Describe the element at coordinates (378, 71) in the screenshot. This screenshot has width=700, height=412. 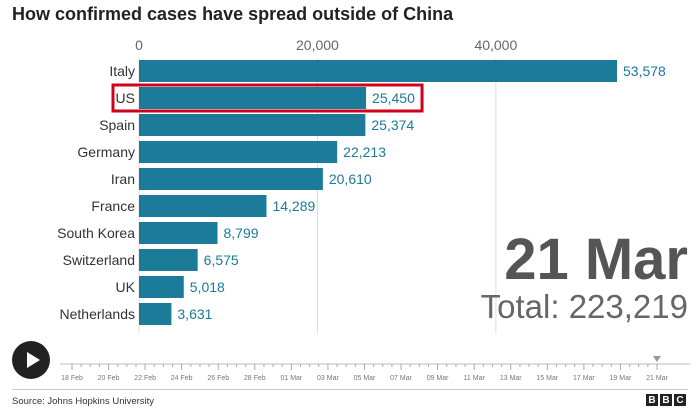
I see `bar-italy` at that location.